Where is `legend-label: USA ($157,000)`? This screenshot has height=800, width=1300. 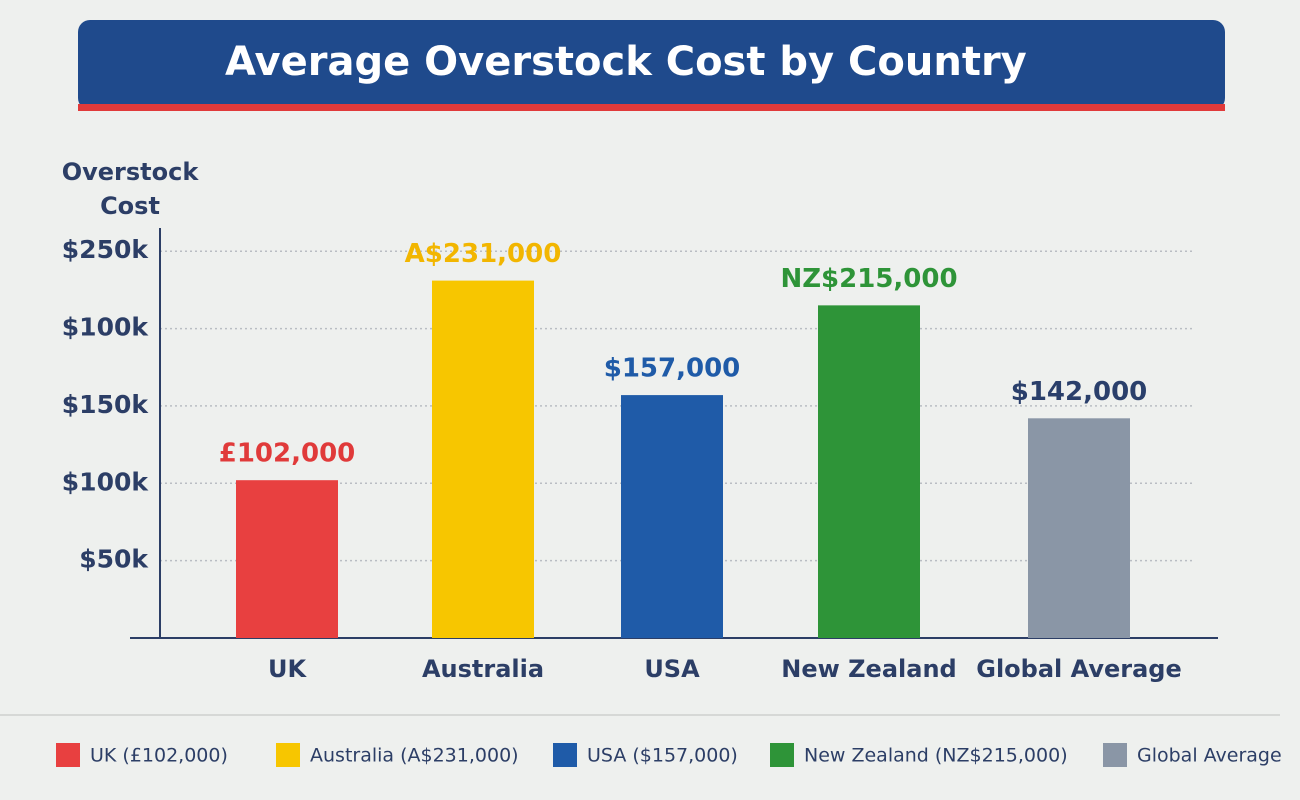 legend-label: USA ($157,000) is located at coordinates (662, 756).